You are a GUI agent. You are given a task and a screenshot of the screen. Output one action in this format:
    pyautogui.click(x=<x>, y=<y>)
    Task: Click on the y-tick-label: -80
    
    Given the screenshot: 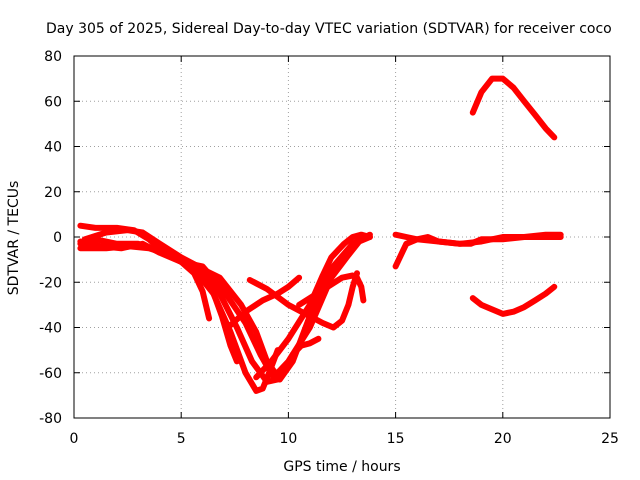 What is the action you would take?
    pyautogui.click(x=50, y=419)
    